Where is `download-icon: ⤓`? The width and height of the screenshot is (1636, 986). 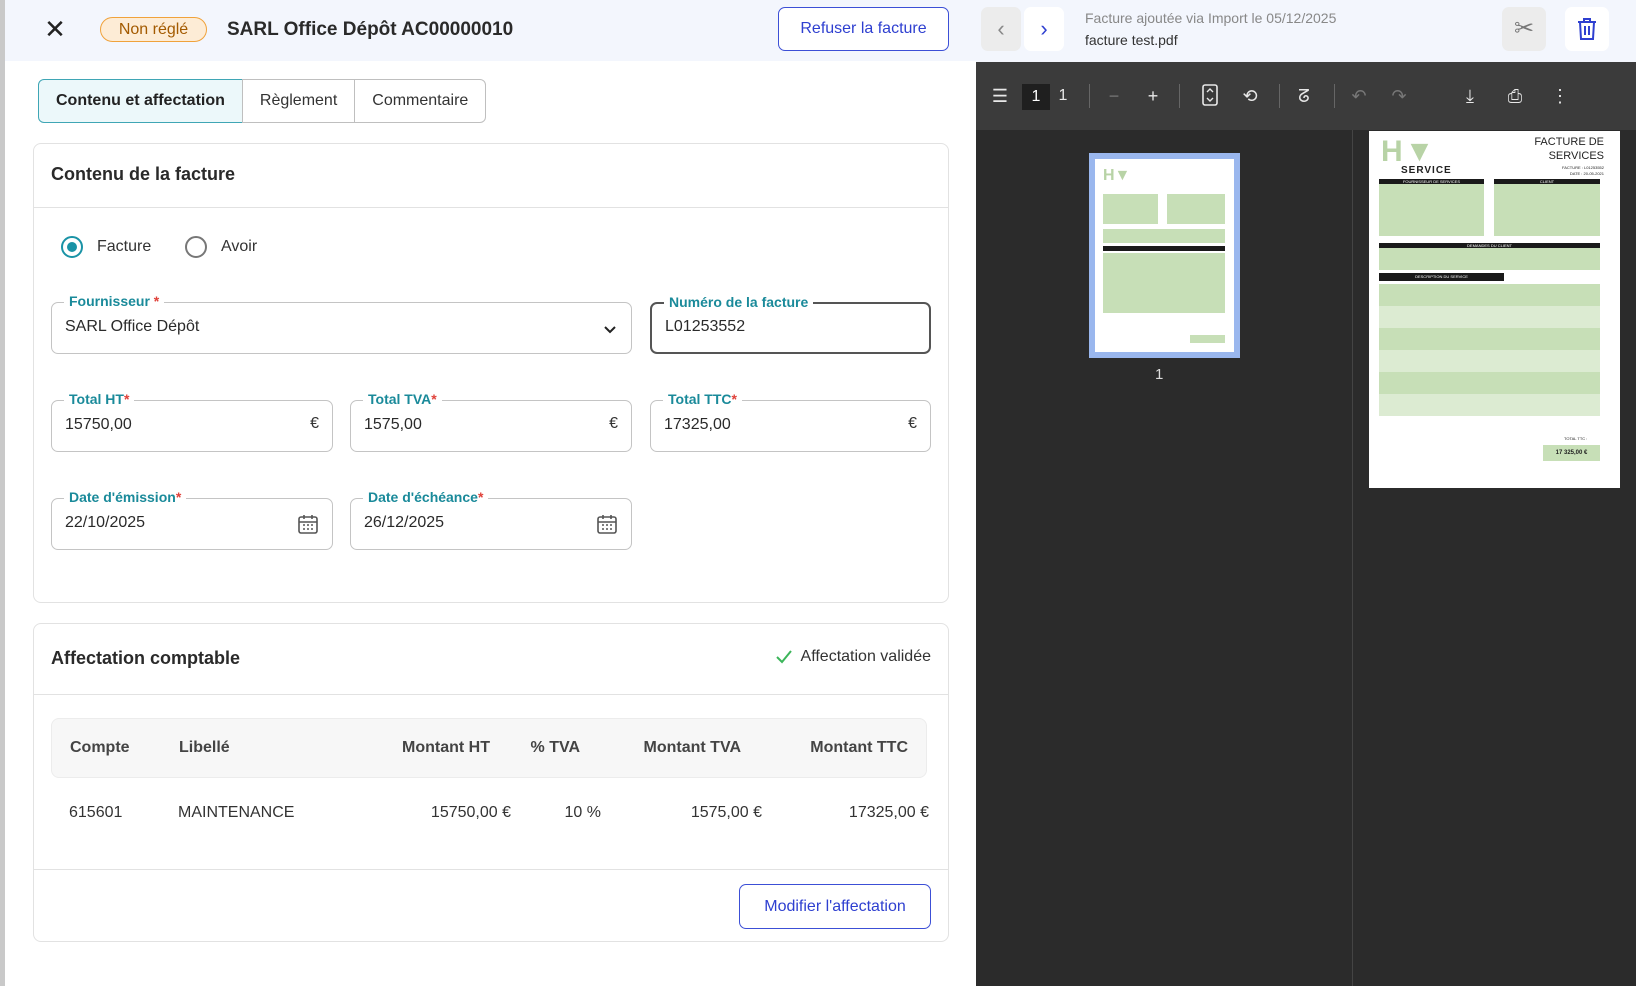 download-icon: ⤓ is located at coordinates (1470, 96).